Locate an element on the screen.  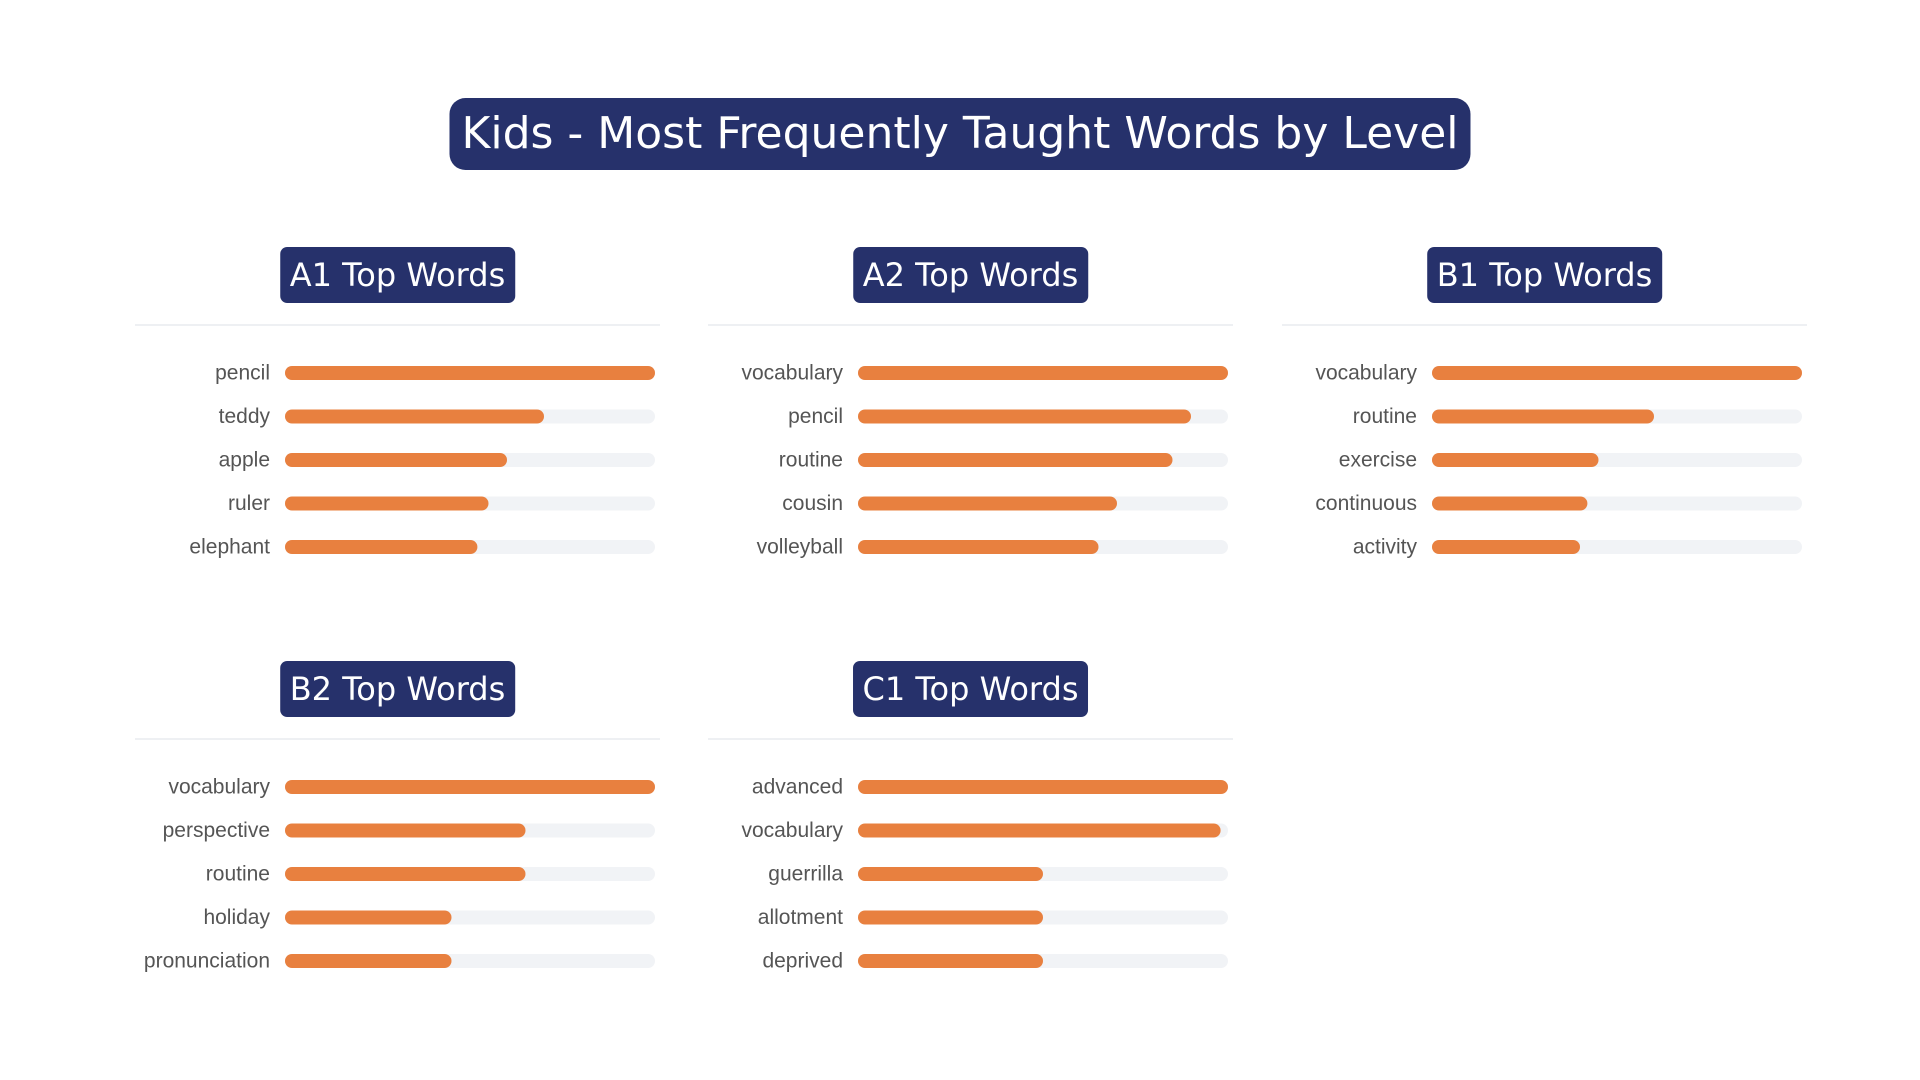
chart-title-b2: B2 Top Words is located at coordinates (397, 689).